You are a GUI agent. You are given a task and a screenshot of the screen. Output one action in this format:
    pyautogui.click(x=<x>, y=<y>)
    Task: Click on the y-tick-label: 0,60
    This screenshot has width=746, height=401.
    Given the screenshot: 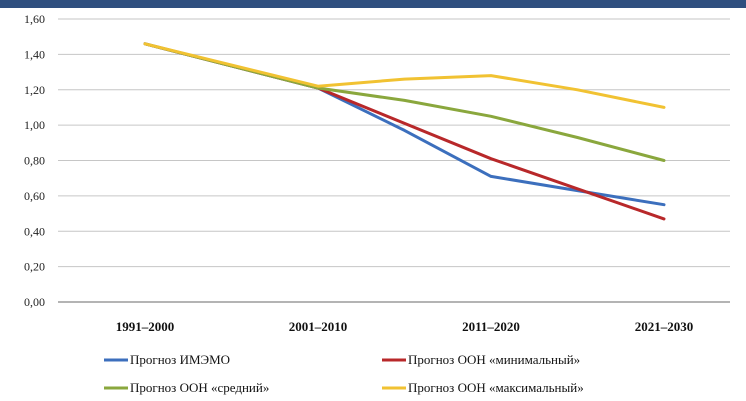 What is the action you would take?
    pyautogui.click(x=34, y=196)
    